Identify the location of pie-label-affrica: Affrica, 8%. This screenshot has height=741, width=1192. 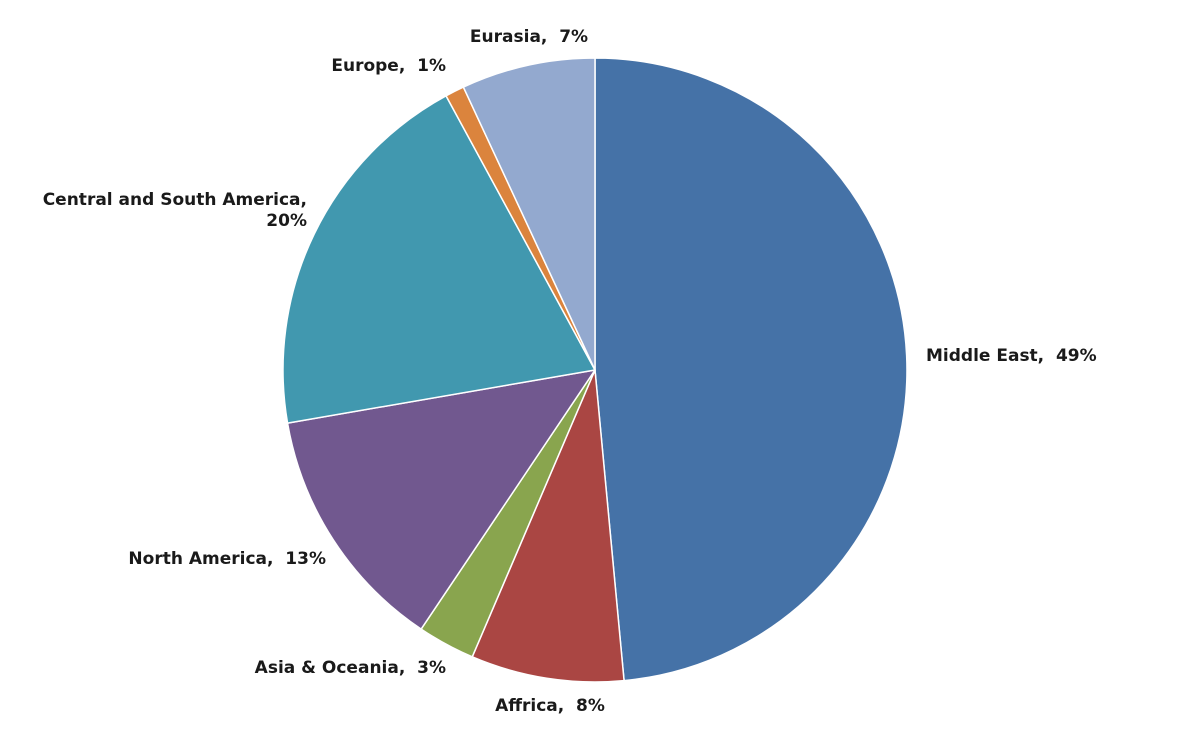
(550, 706).